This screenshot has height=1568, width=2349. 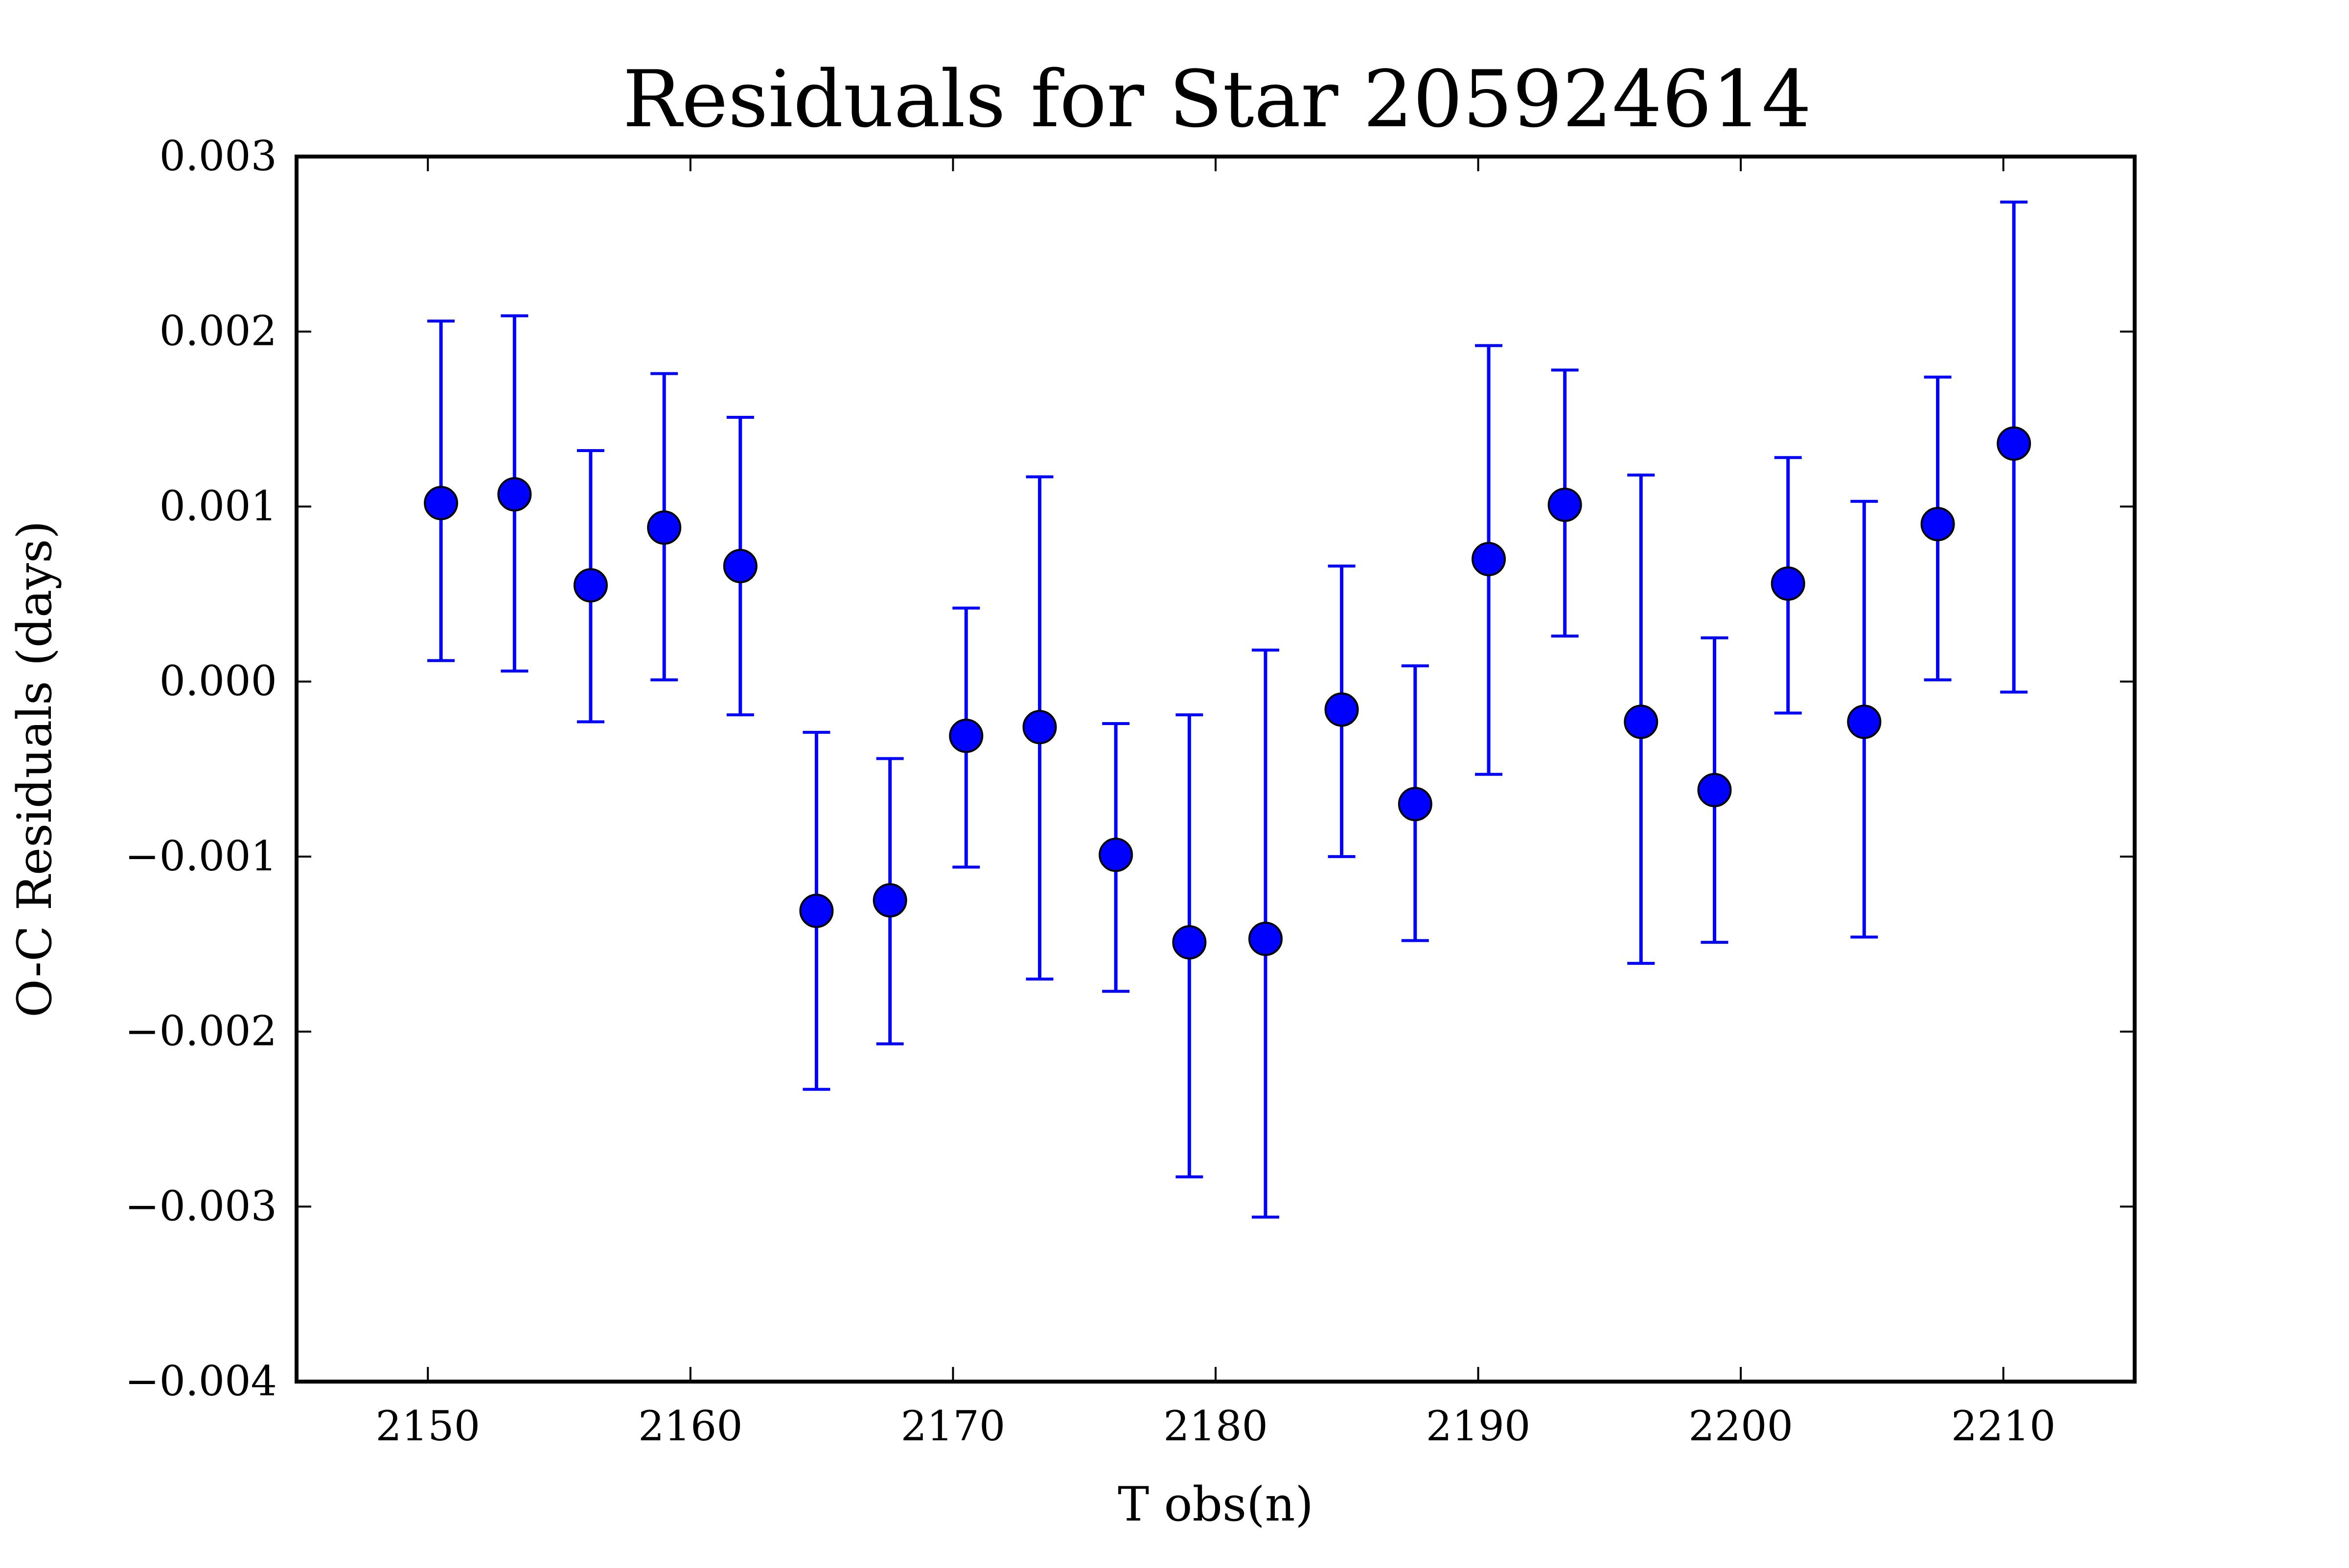 I want to click on y-tick-label: 0.003, so click(x=219, y=156).